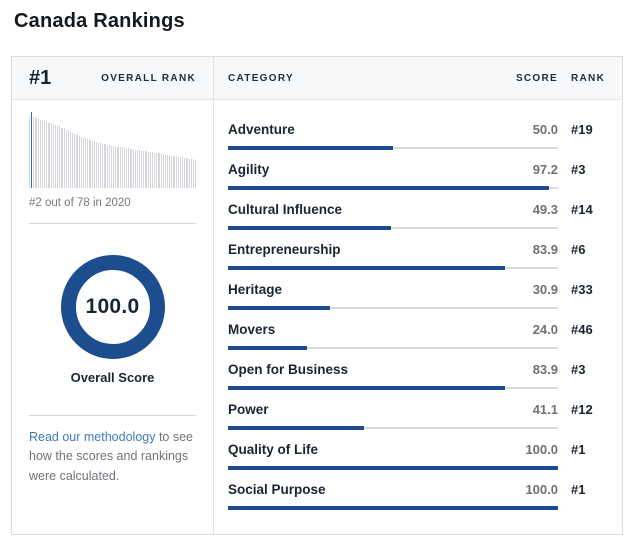  Describe the element at coordinates (545, 369) in the screenshot. I see `category-score: 83.9` at that location.